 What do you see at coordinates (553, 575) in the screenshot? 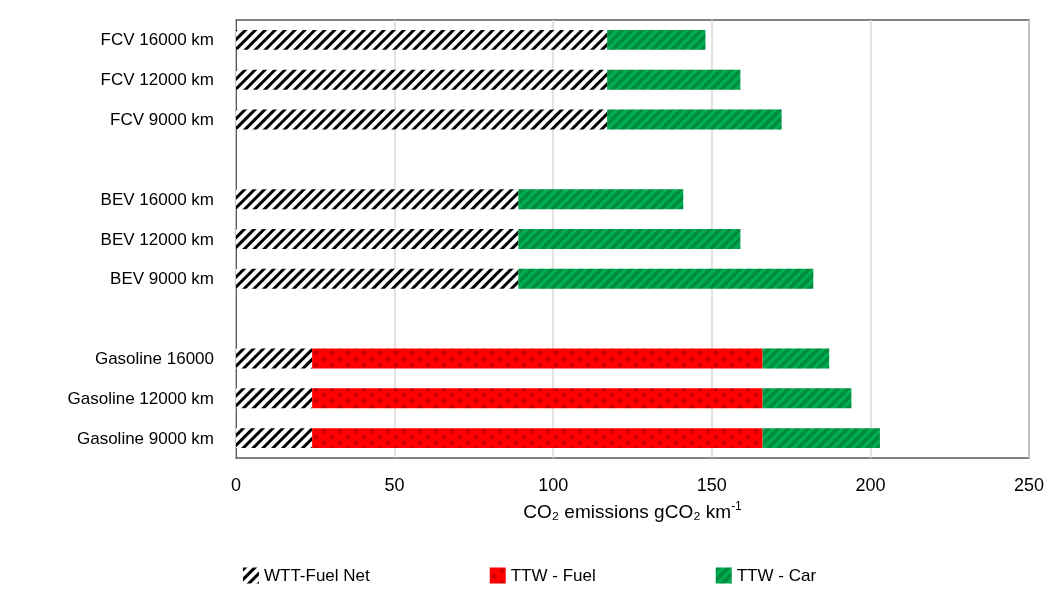
I see `legend-label: TTW - Fuel` at bounding box center [553, 575].